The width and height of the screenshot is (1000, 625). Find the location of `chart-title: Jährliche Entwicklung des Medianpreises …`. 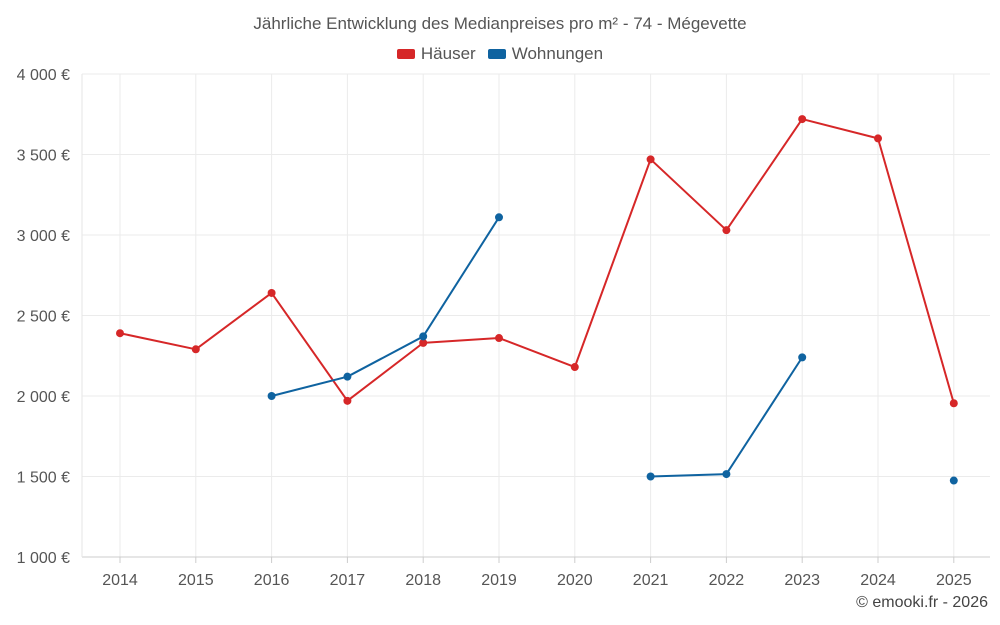

chart-title: Jährliche Entwicklung des Medianpreises … is located at coordinates (500, 23).